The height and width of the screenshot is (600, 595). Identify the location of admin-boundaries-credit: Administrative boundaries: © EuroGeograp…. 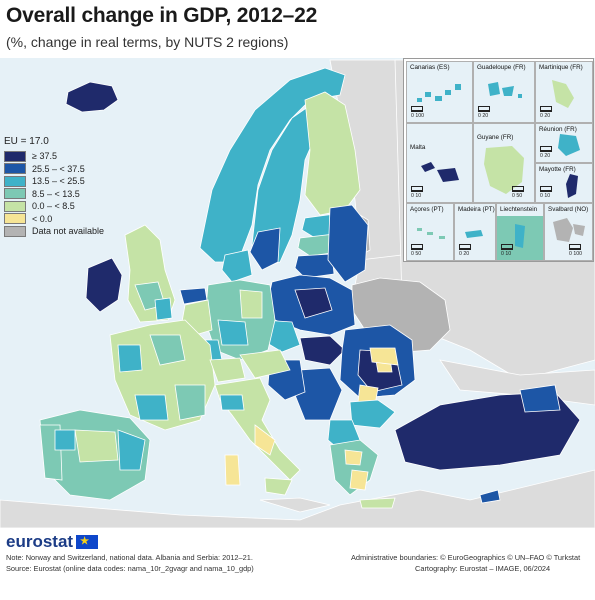
(466, 557).